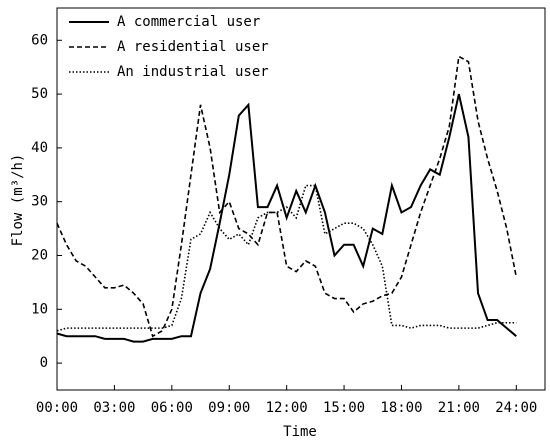 The image size is (550, 443). I want to click on x-tick-label: 15:00, so click(344, 408).